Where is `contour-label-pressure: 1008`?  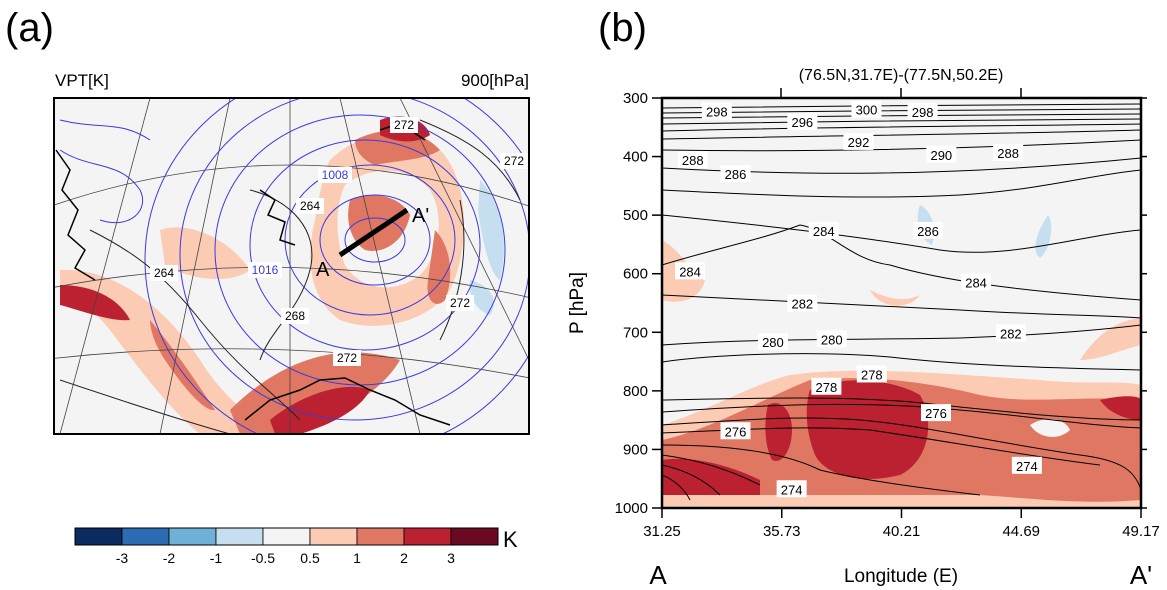
contour-label-pressure: 1008 is located at coordinates (335, 175).